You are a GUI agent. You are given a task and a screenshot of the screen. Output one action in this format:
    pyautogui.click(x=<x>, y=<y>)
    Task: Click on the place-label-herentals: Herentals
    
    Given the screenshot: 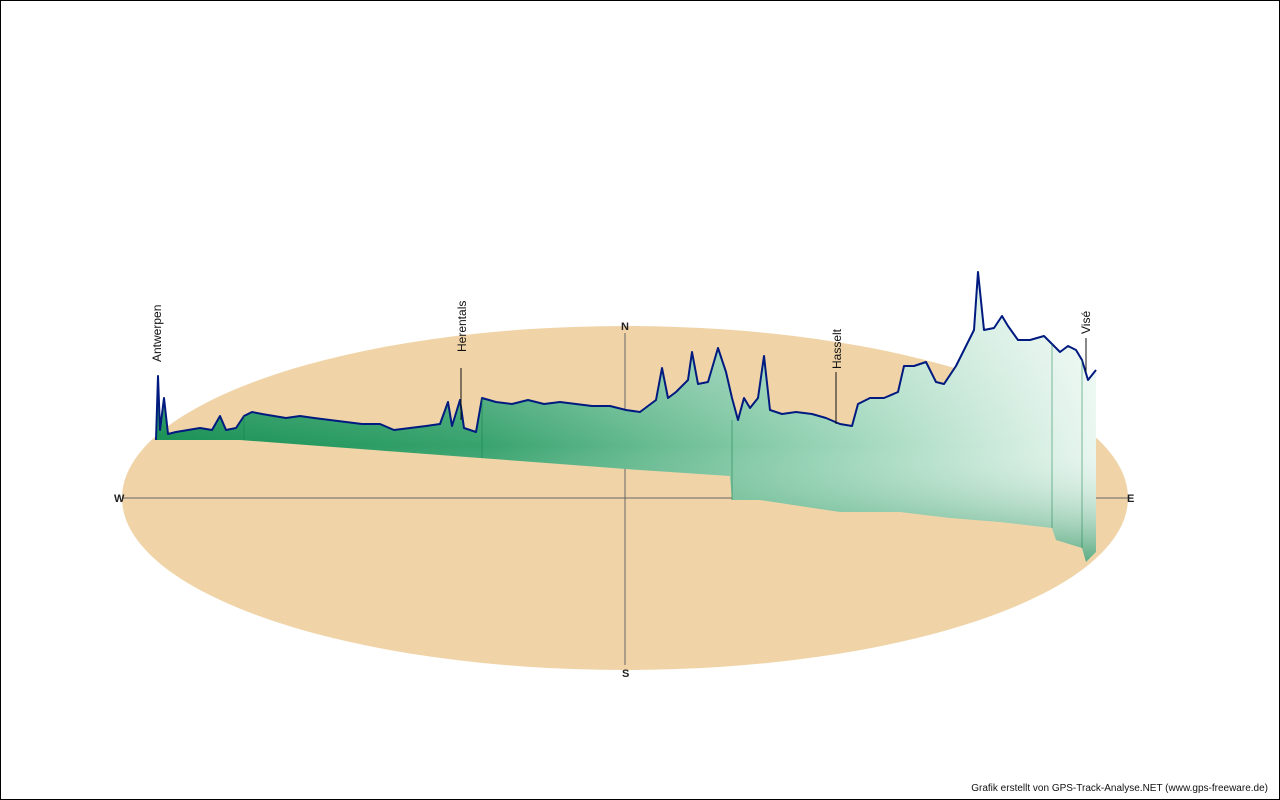 What is the action you would take?
    pyautogui.click(x=462, y=326)
    